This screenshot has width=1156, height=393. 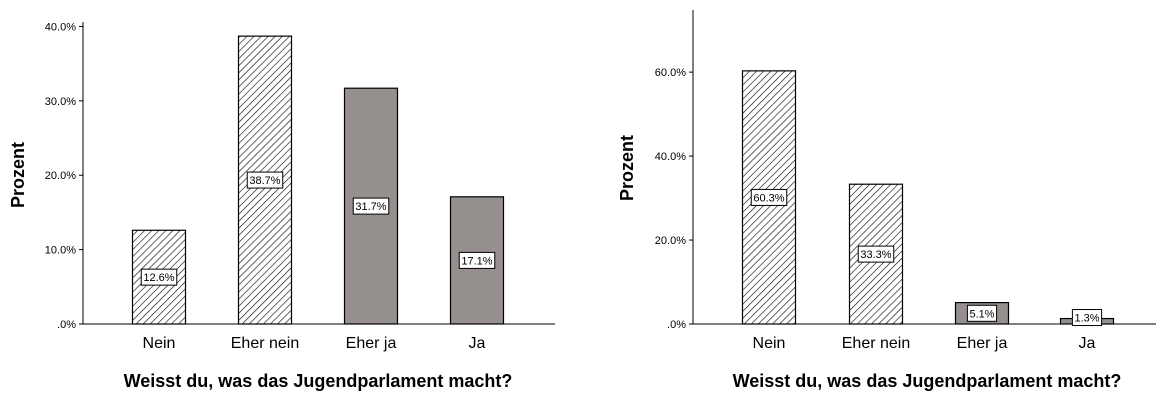 What do you see at coordinates (60, 251) in the screenshot?
I see `y-tick-label: 10.0%` at bounding box center [60, 251].